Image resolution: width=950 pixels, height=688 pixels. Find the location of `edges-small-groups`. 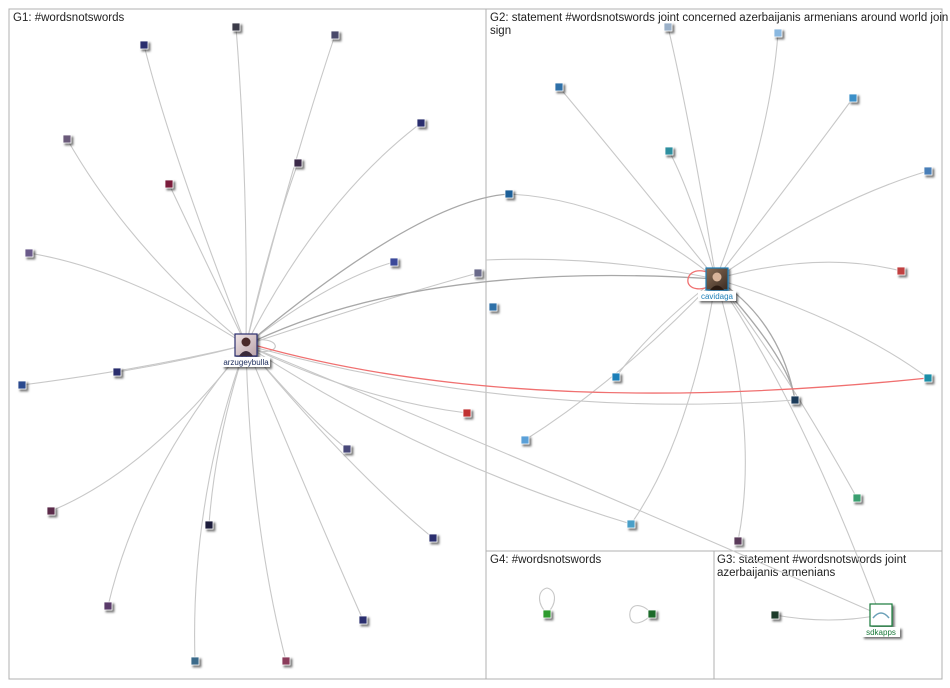

edges-small-groups is located at coordinates (709, 605).